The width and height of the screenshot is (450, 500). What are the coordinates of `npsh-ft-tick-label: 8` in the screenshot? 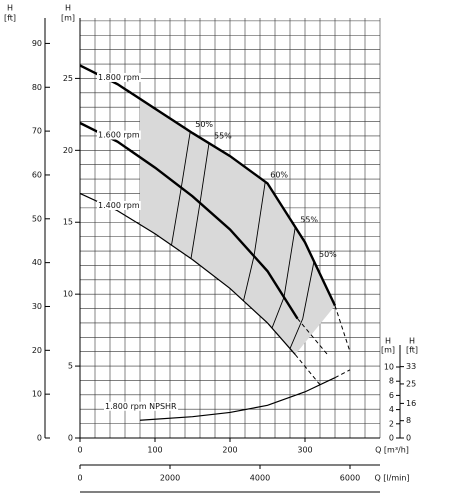 It's located at (408, 420).